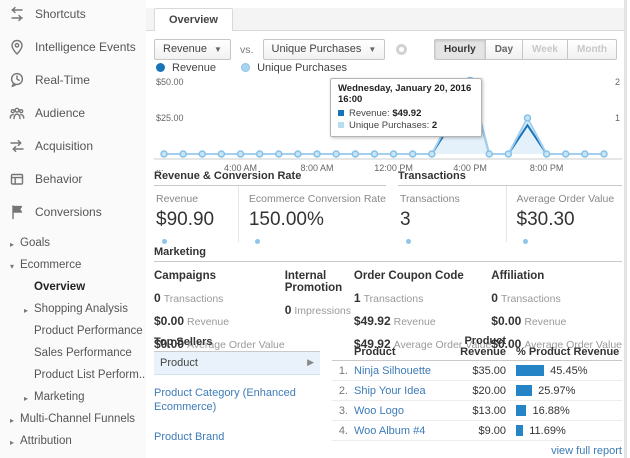 The height and width of the screenshot is (458, 630). Describe the element at coordinates (17, 80) in the screenshot. I see `real-time-icon` at that location.